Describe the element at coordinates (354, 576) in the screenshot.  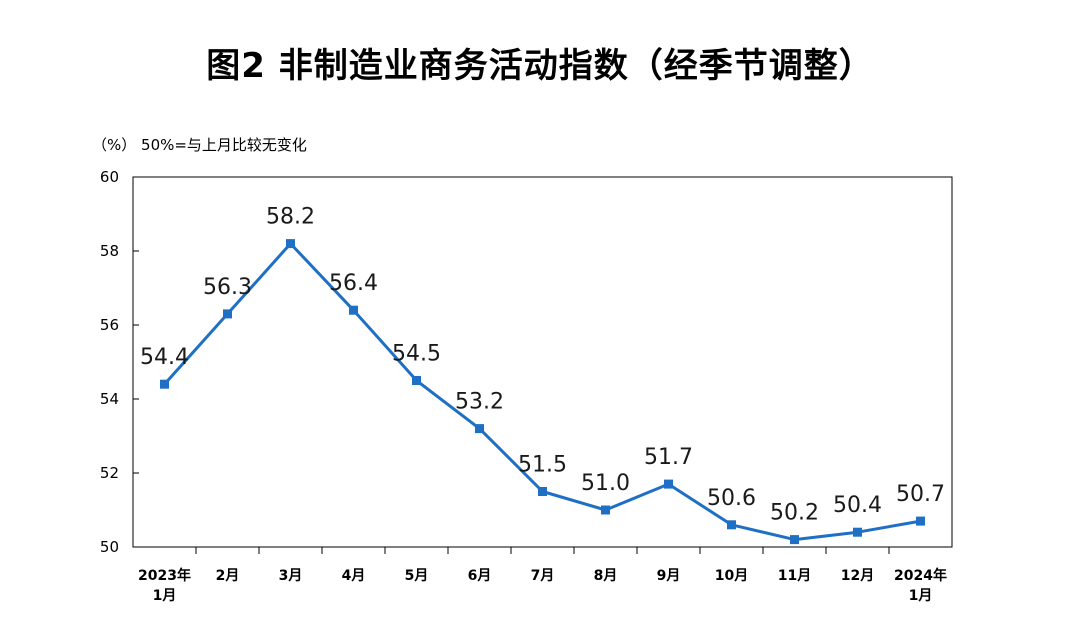
I see `x-tick-label: 4月` at that location.